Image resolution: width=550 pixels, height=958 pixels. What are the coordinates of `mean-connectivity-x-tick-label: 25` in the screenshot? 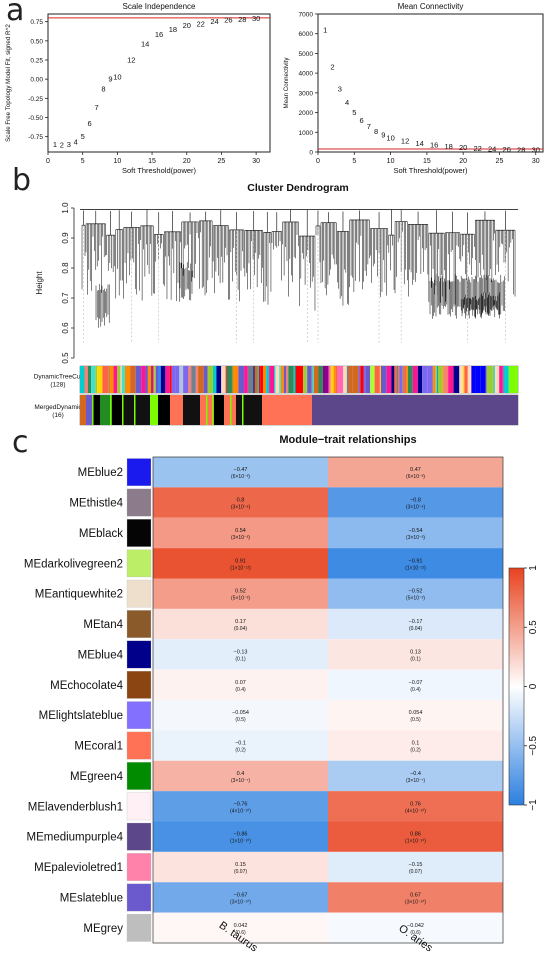 It's located at (500, 161).